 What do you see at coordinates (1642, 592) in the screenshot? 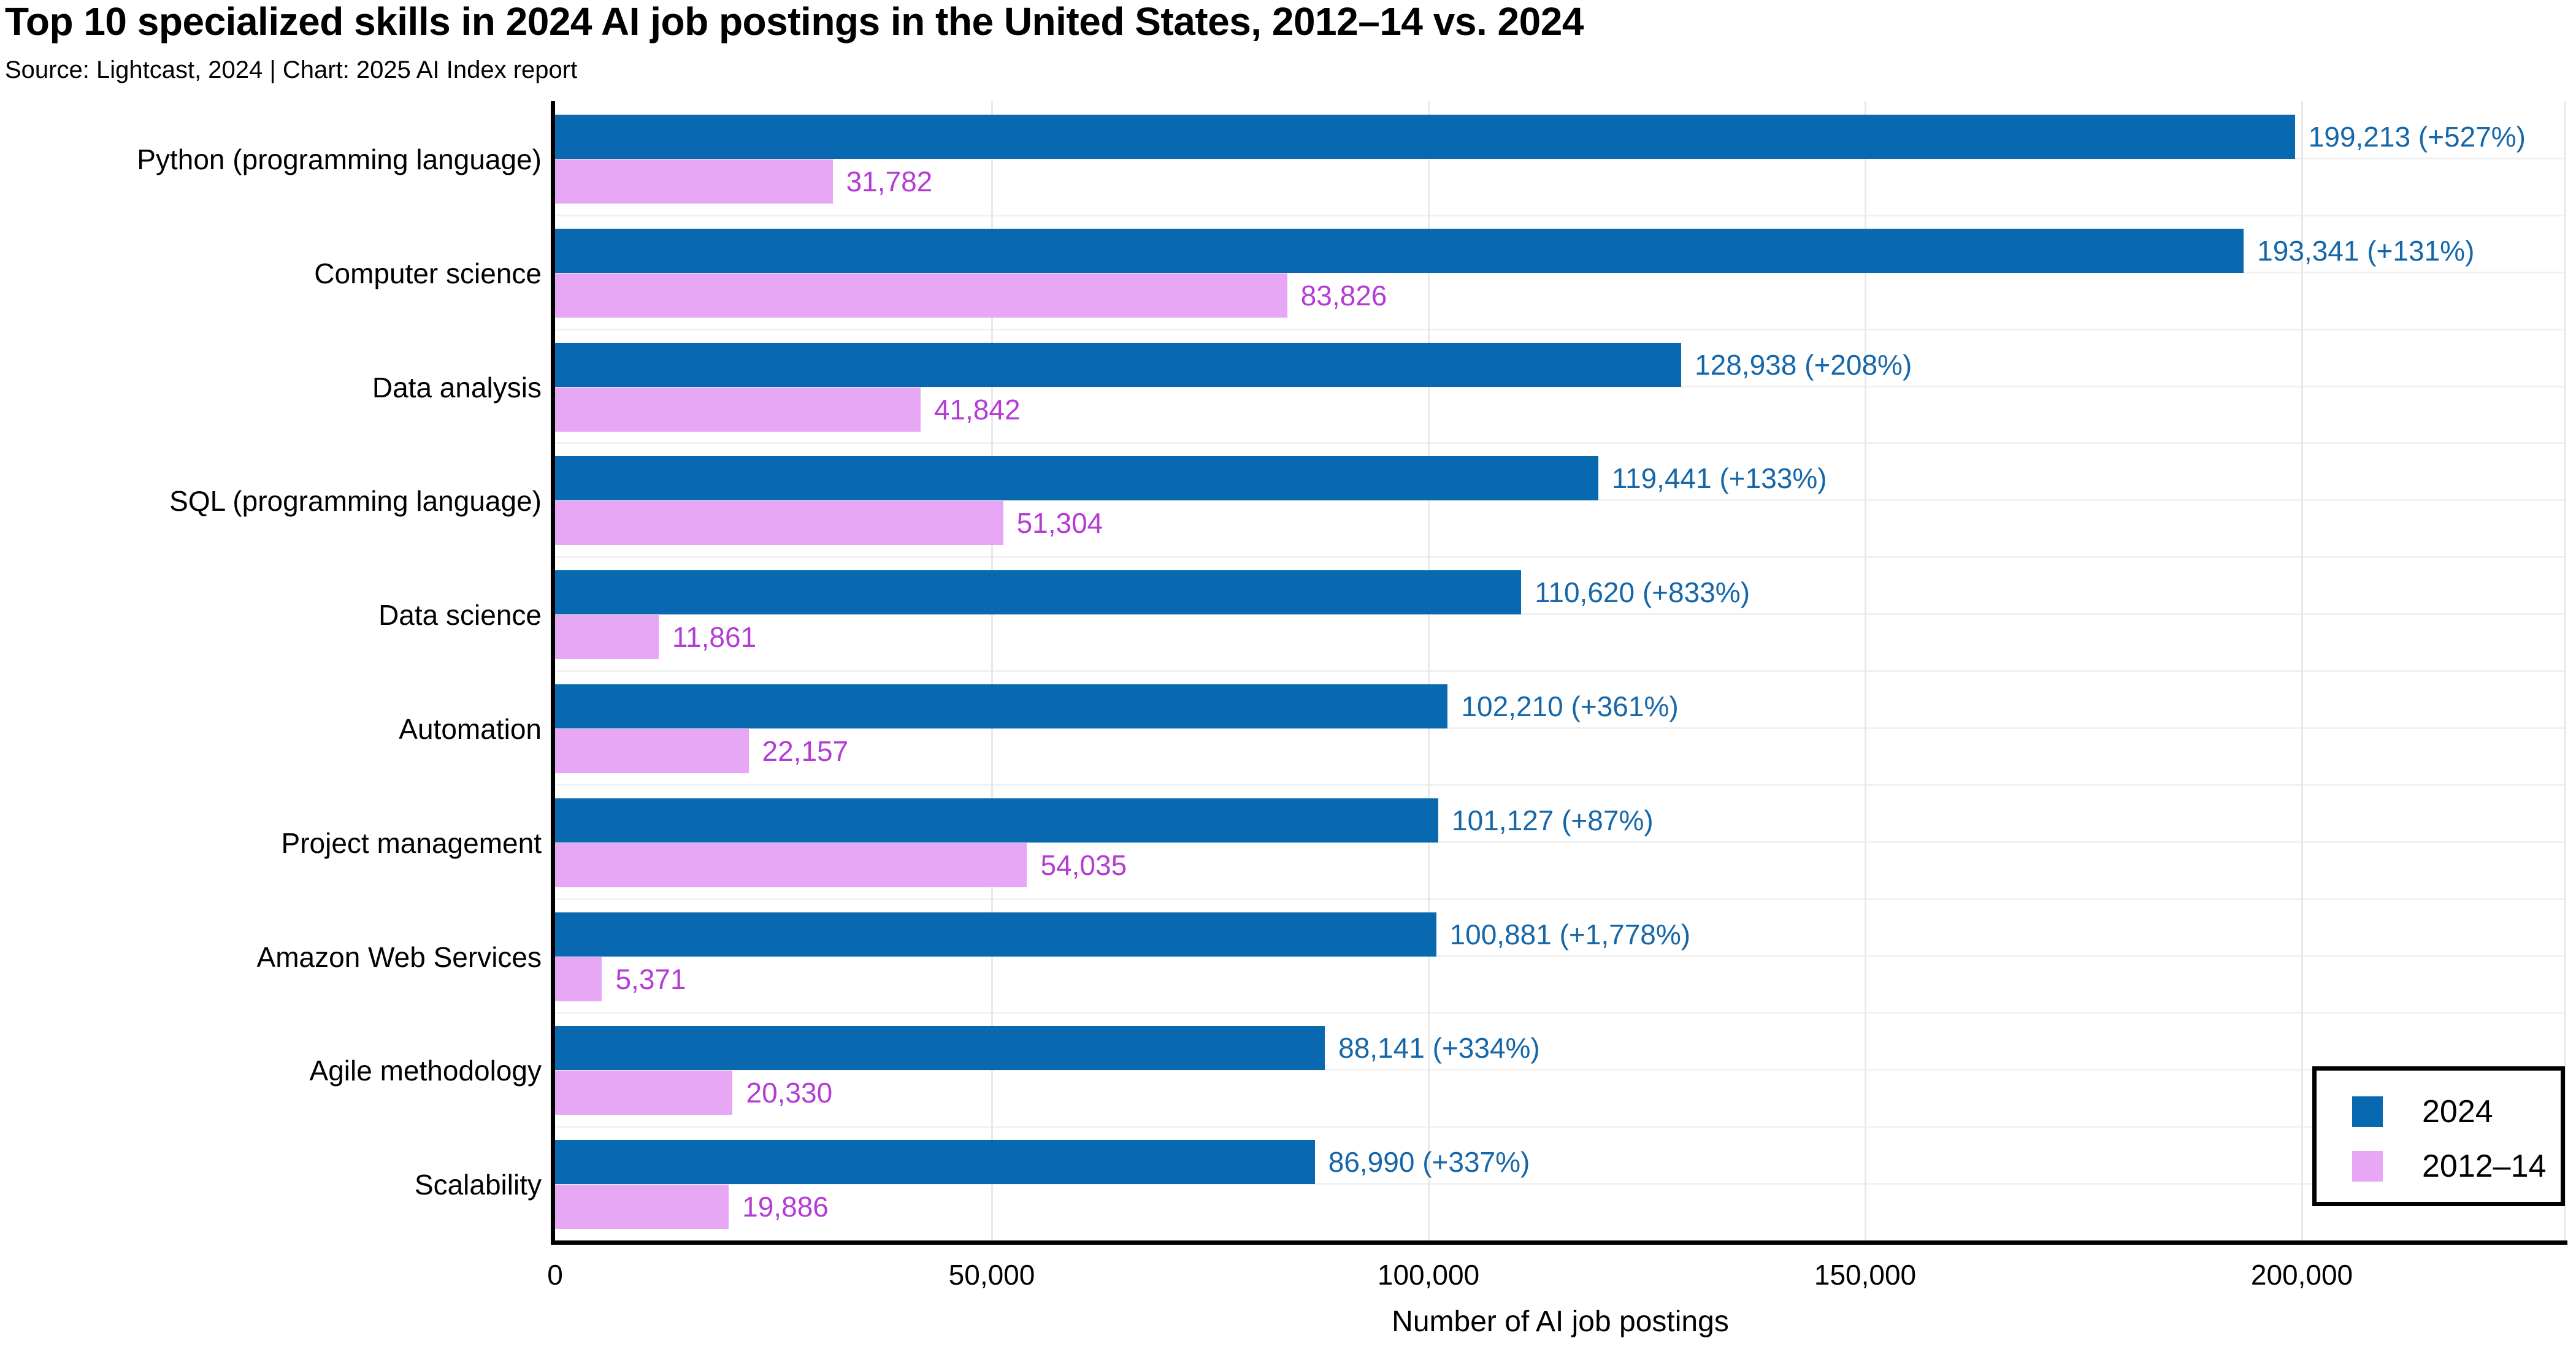
I see `value-label-2024: 110,620 (+833%)` at bounding box center [1642, 592].